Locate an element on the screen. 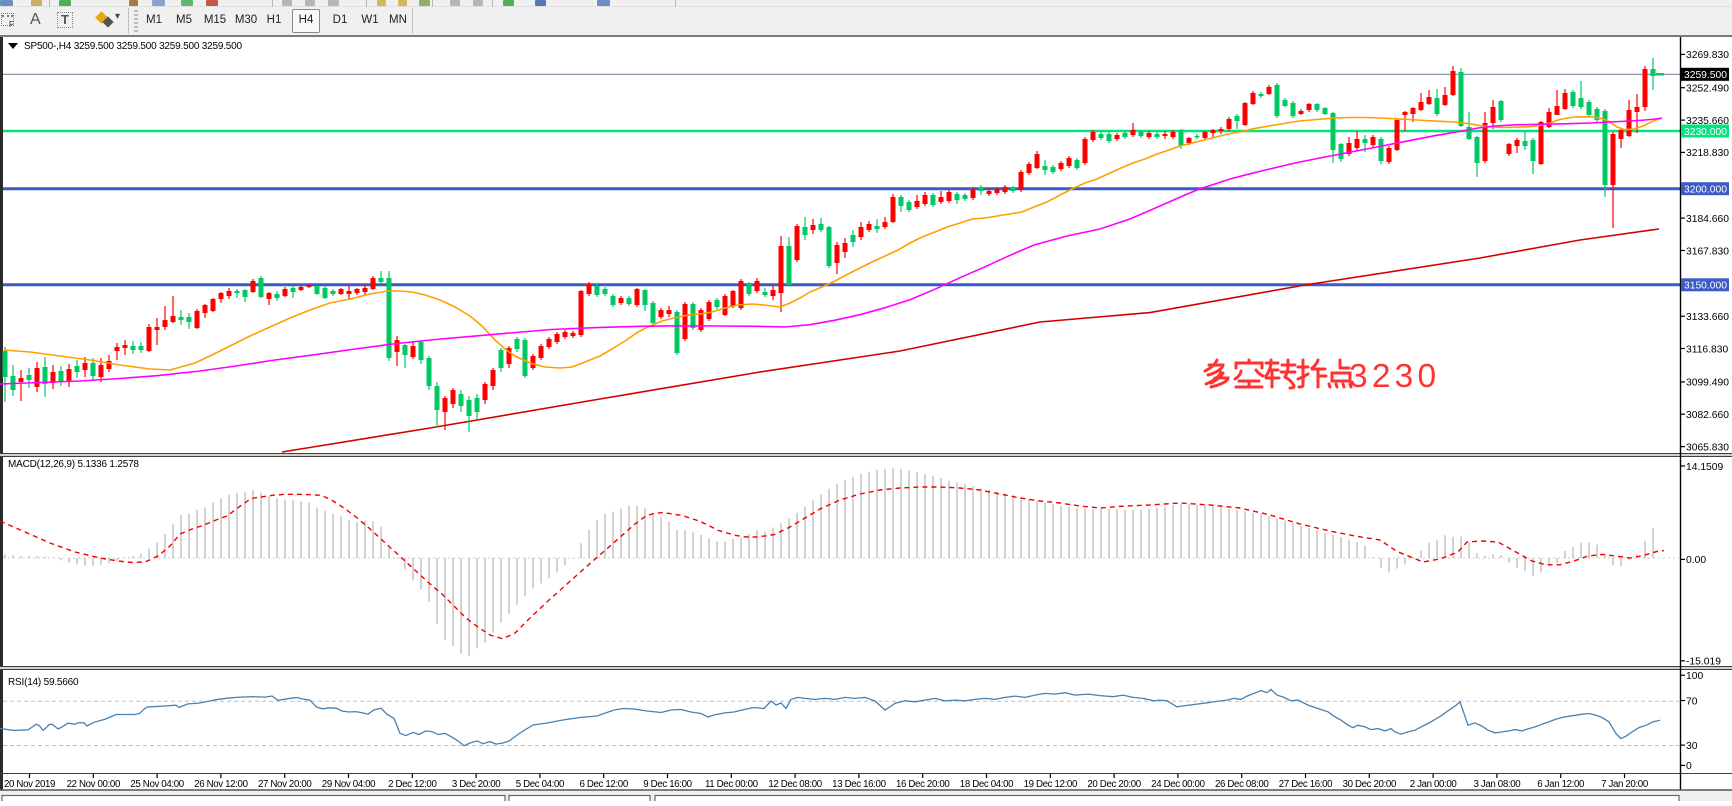 The height and width of the screenshot is (806, 1732). svg-text: 3252.490 is located at coordinates (1707, 89).